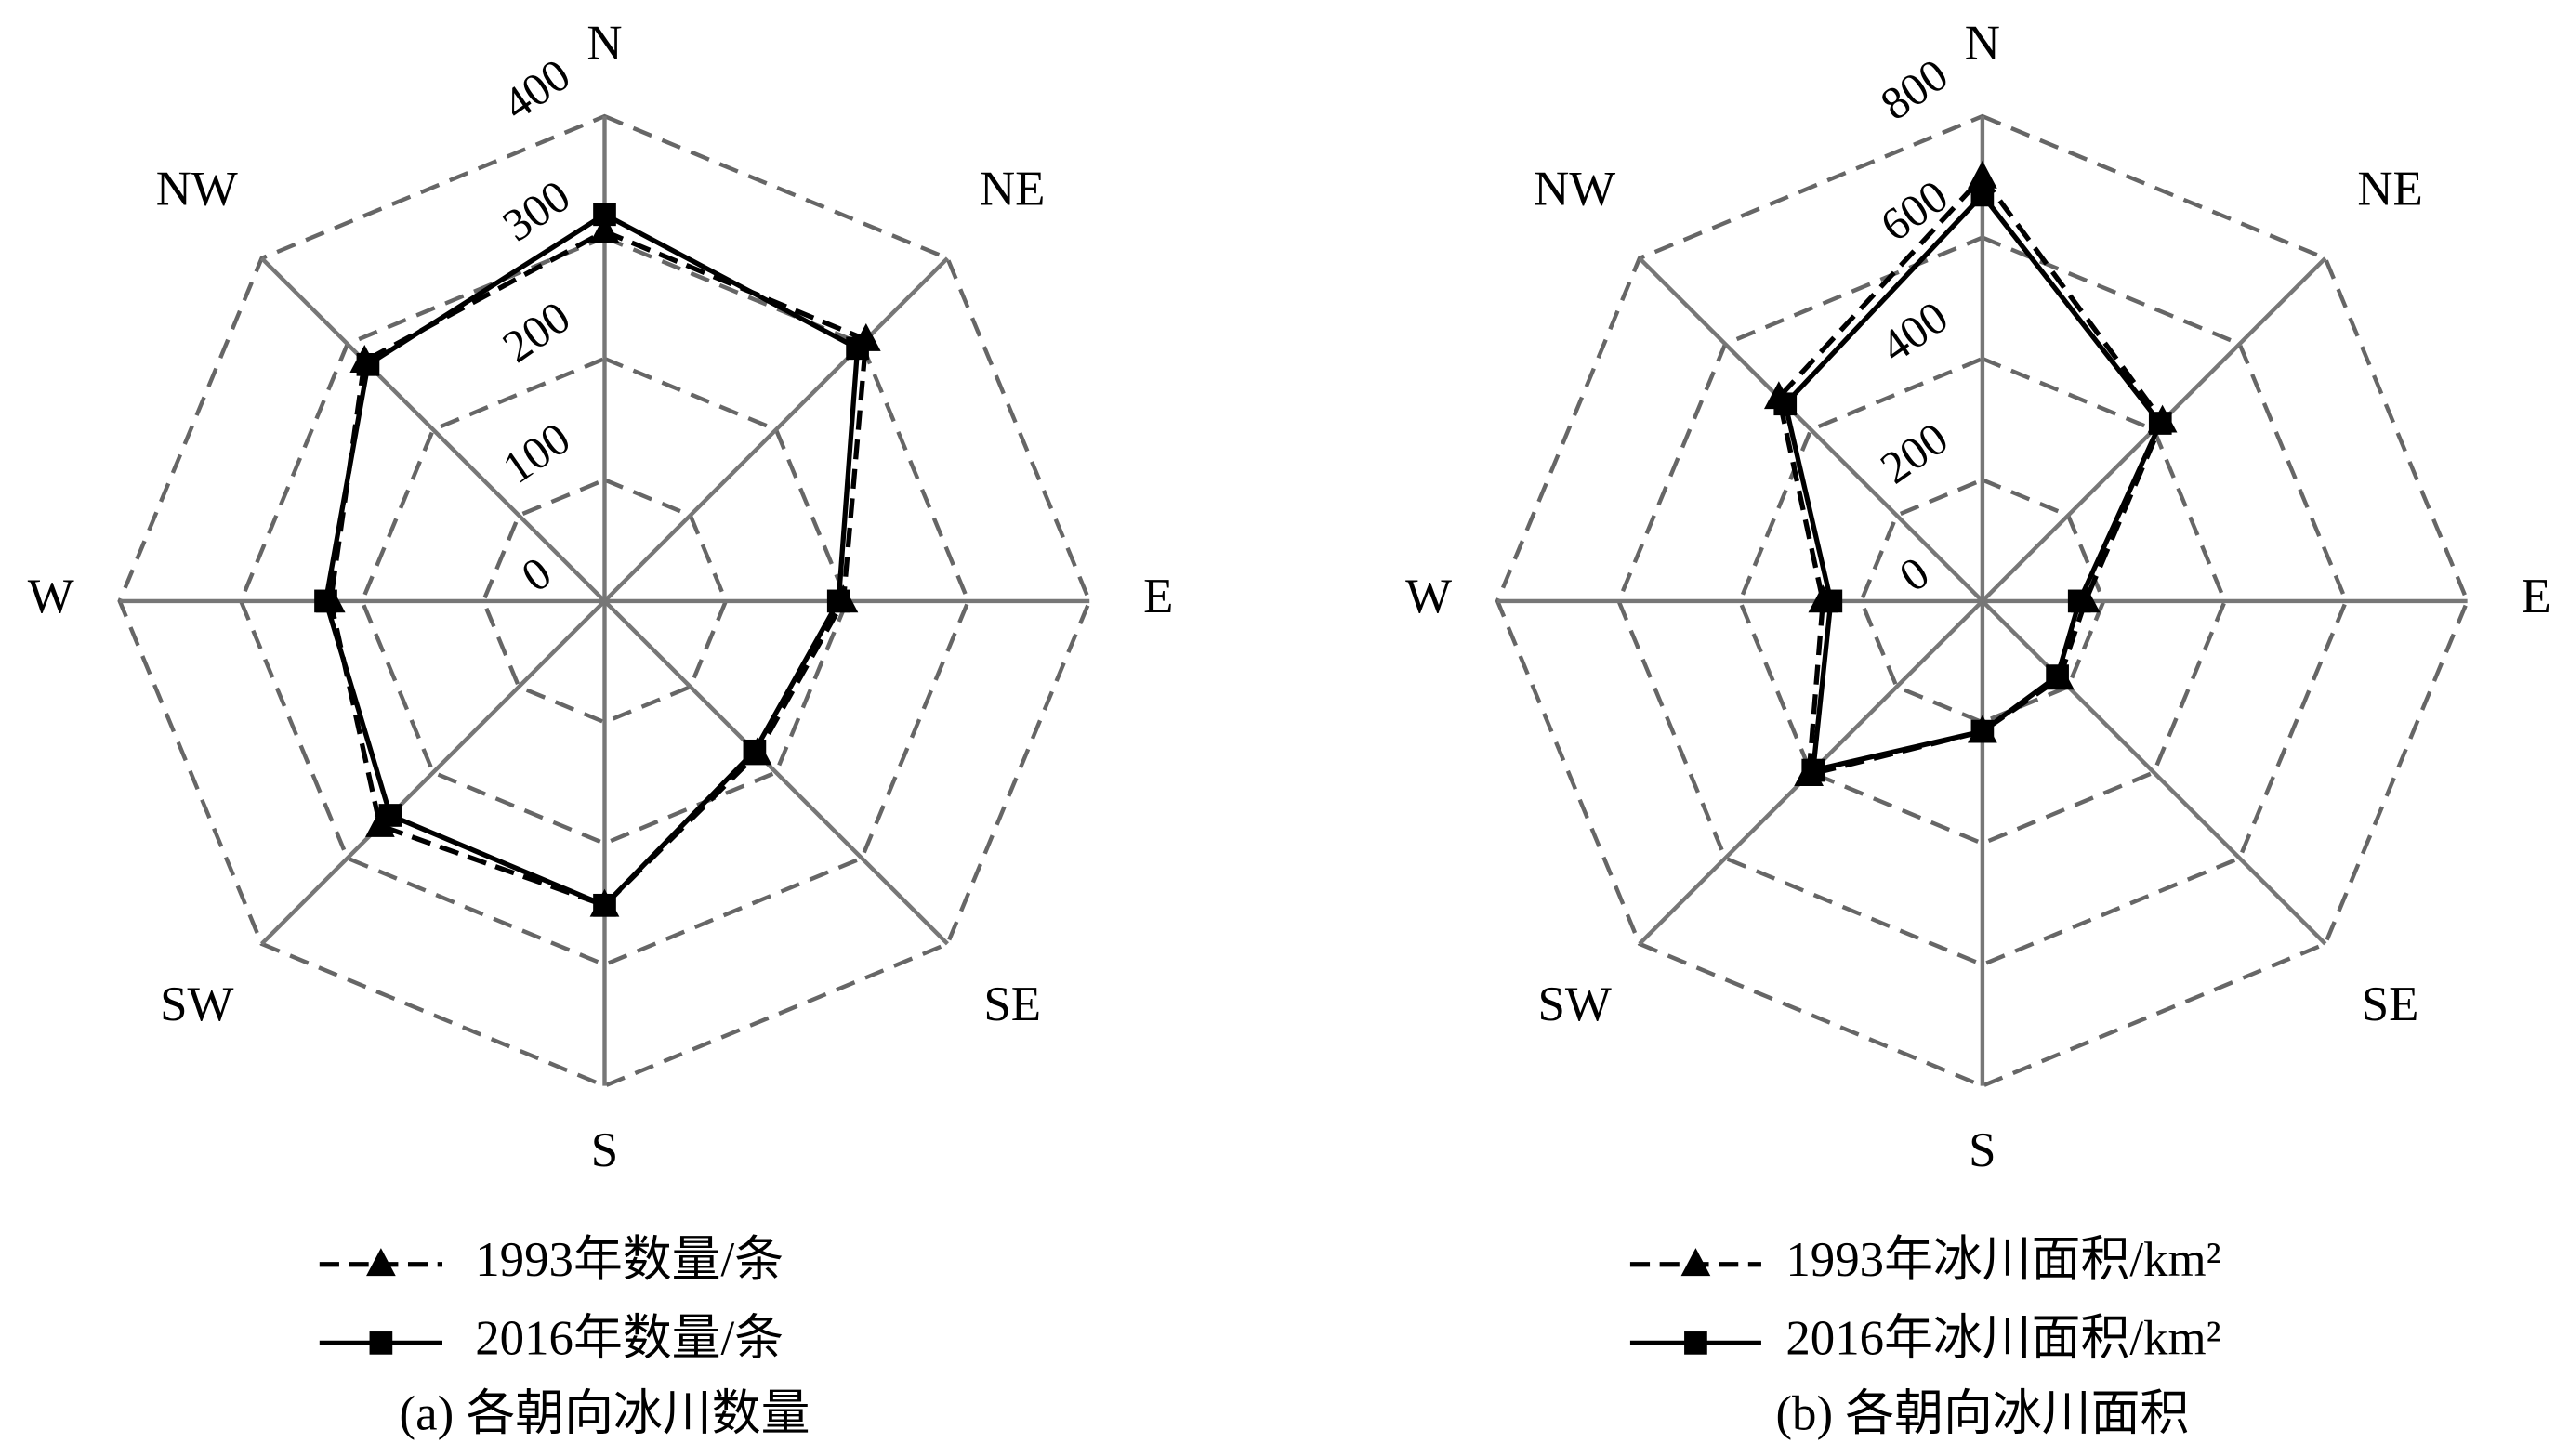  What do you see at coordinates (1913, 89) in the screenshot?
I see `r-tick-label: 800` at bounding box center [1913, 89].